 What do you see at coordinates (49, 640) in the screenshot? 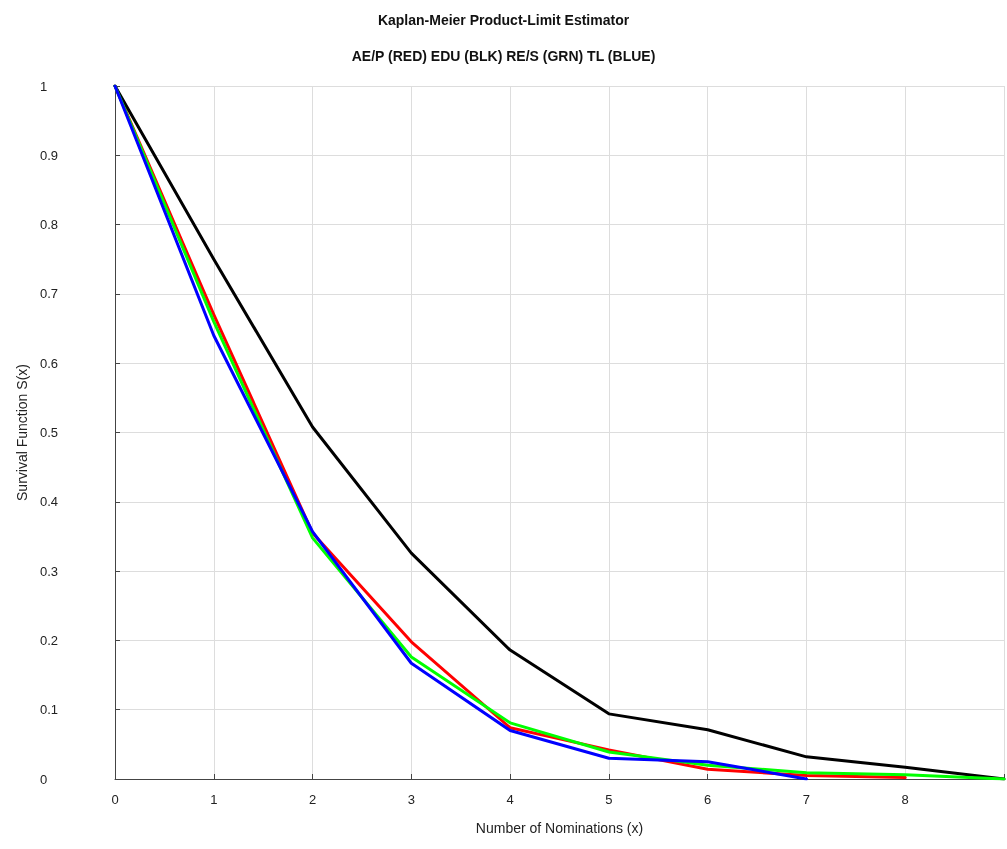
I see `y-tick-label: 0.2` at bounding box center [49, 640].